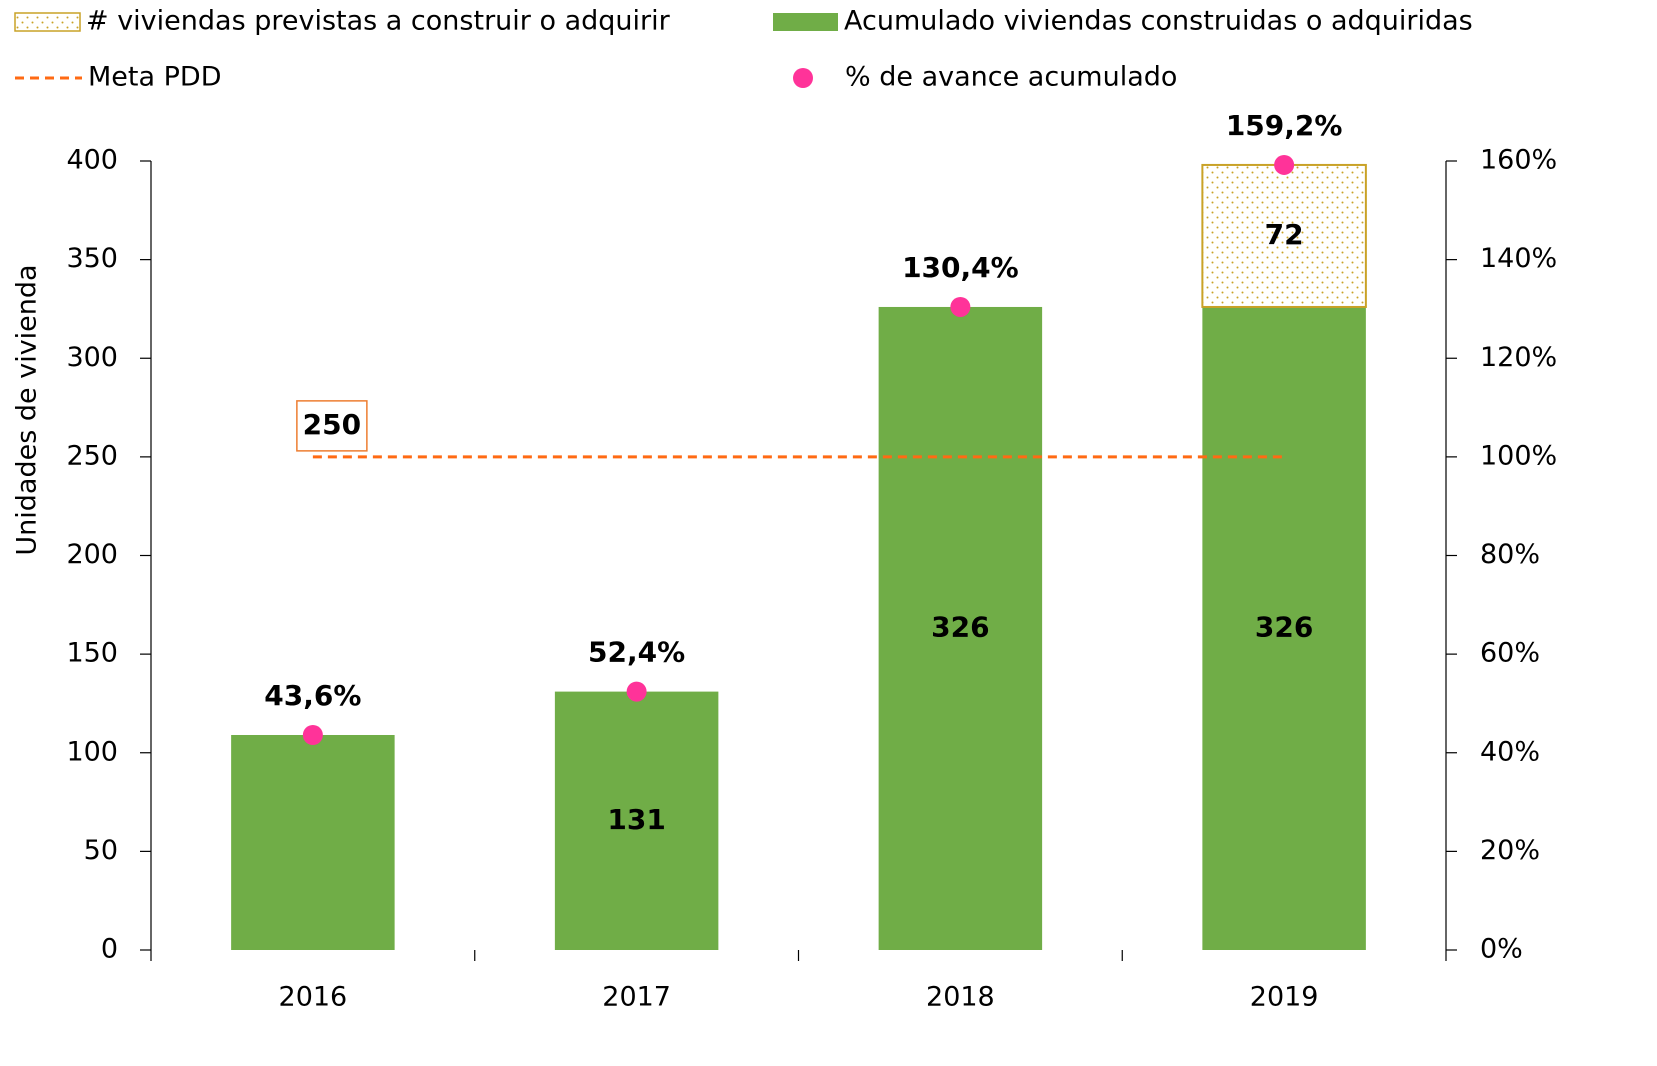  Describe the element at coordinates (92, 554) in the screenshot. I see `y-tick-label: 200` at that location.